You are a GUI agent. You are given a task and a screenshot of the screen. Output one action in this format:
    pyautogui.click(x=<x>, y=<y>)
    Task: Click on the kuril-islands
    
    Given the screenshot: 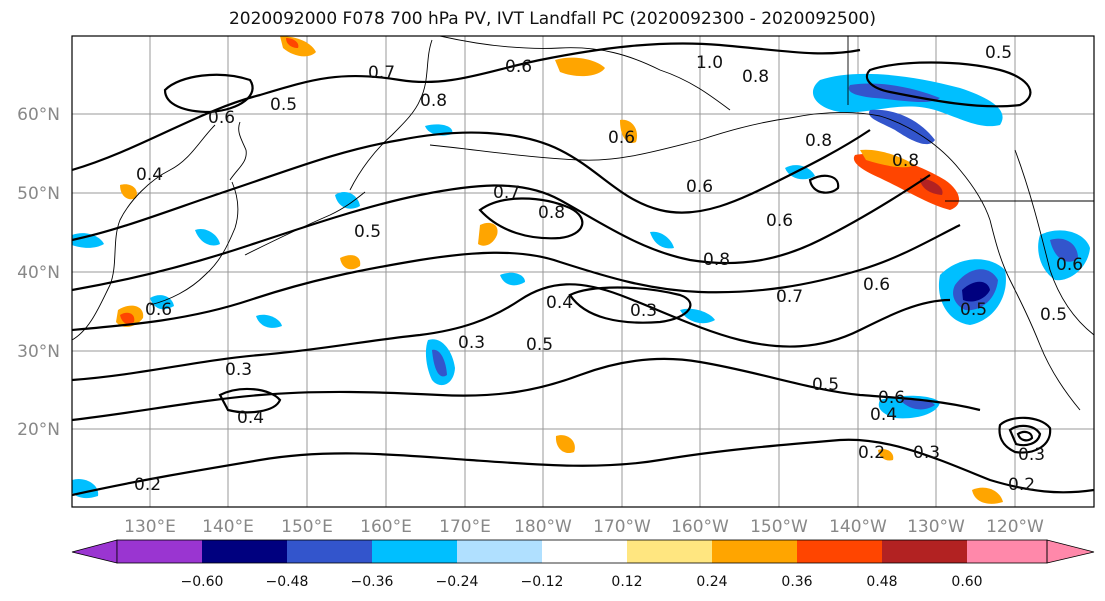 What is the action you would take?
    pyautogui.click(x=305, y=223)
    